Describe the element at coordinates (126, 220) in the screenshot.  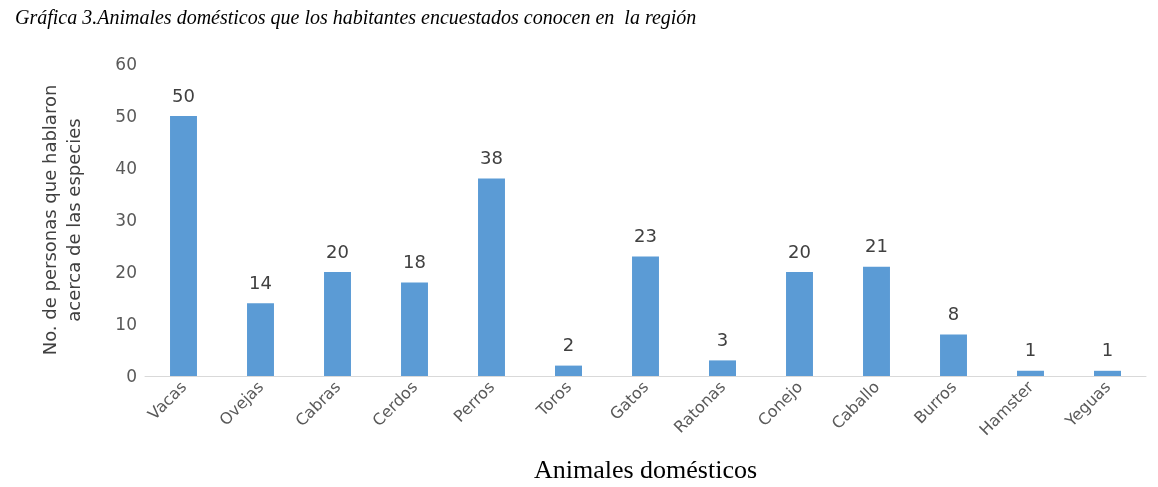
I see `y-tick-label: 30` at that location.